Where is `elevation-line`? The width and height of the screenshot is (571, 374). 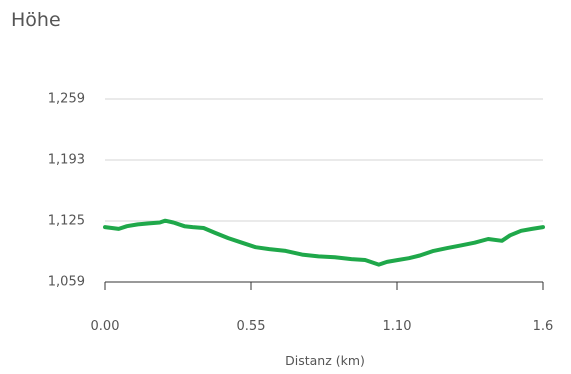
elevation-line is located at coordinates (324, 242).